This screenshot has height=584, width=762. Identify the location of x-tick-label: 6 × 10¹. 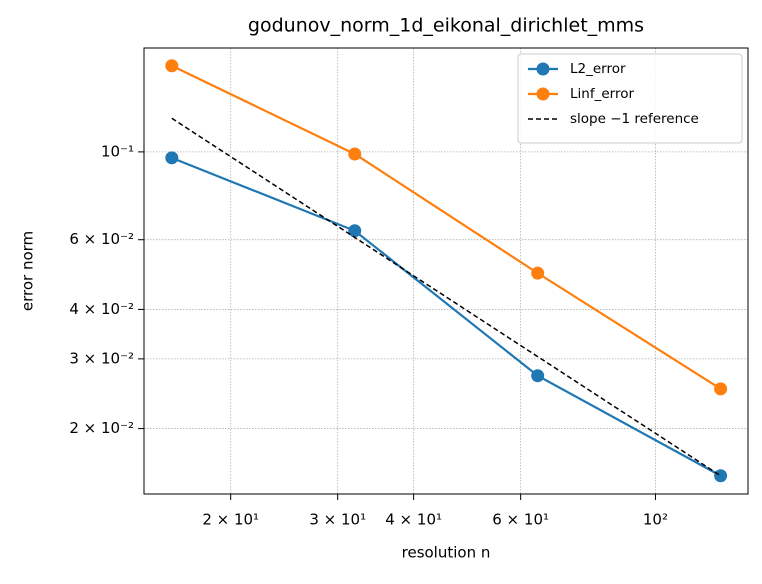
(520, 520).